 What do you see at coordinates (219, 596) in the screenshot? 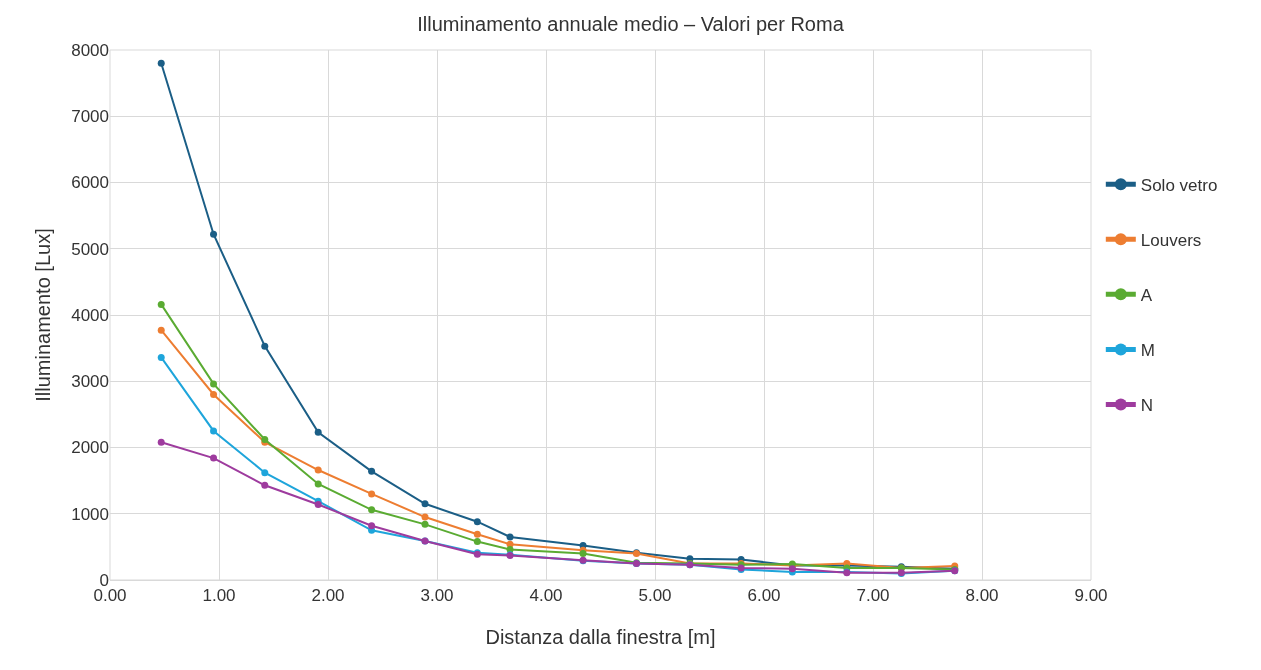
I see `x-tick-label: 1.00` at bounding box center [219, 596].